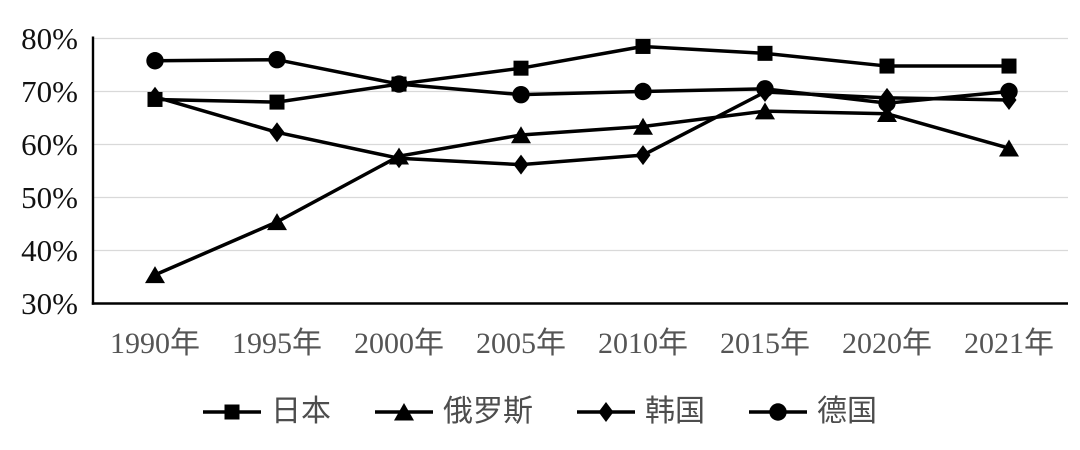 The height and width of the screenshot is (450, 1080). I want to click on legend-item-russia: 俄罗斯, so click(454, 412).